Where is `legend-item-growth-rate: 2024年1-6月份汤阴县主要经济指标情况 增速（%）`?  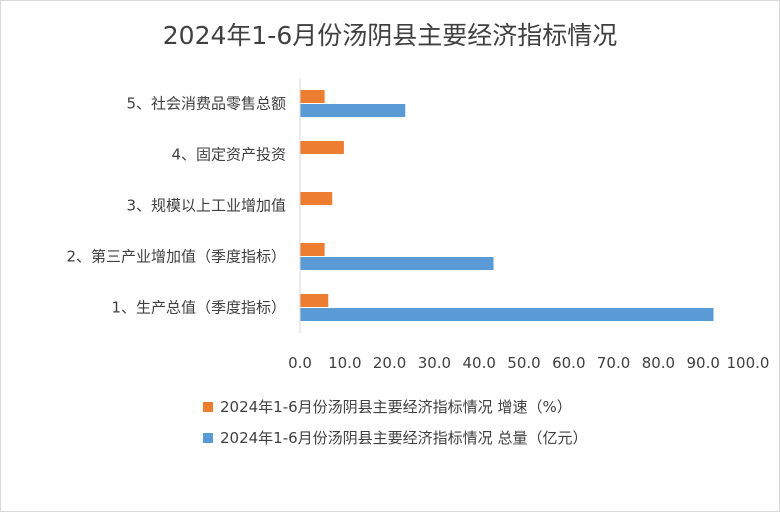
legend-item-growth-rate: 2024年1-6月份汤阴县主要经济指标情况 增速（%） is located at coordinates (413, 407).